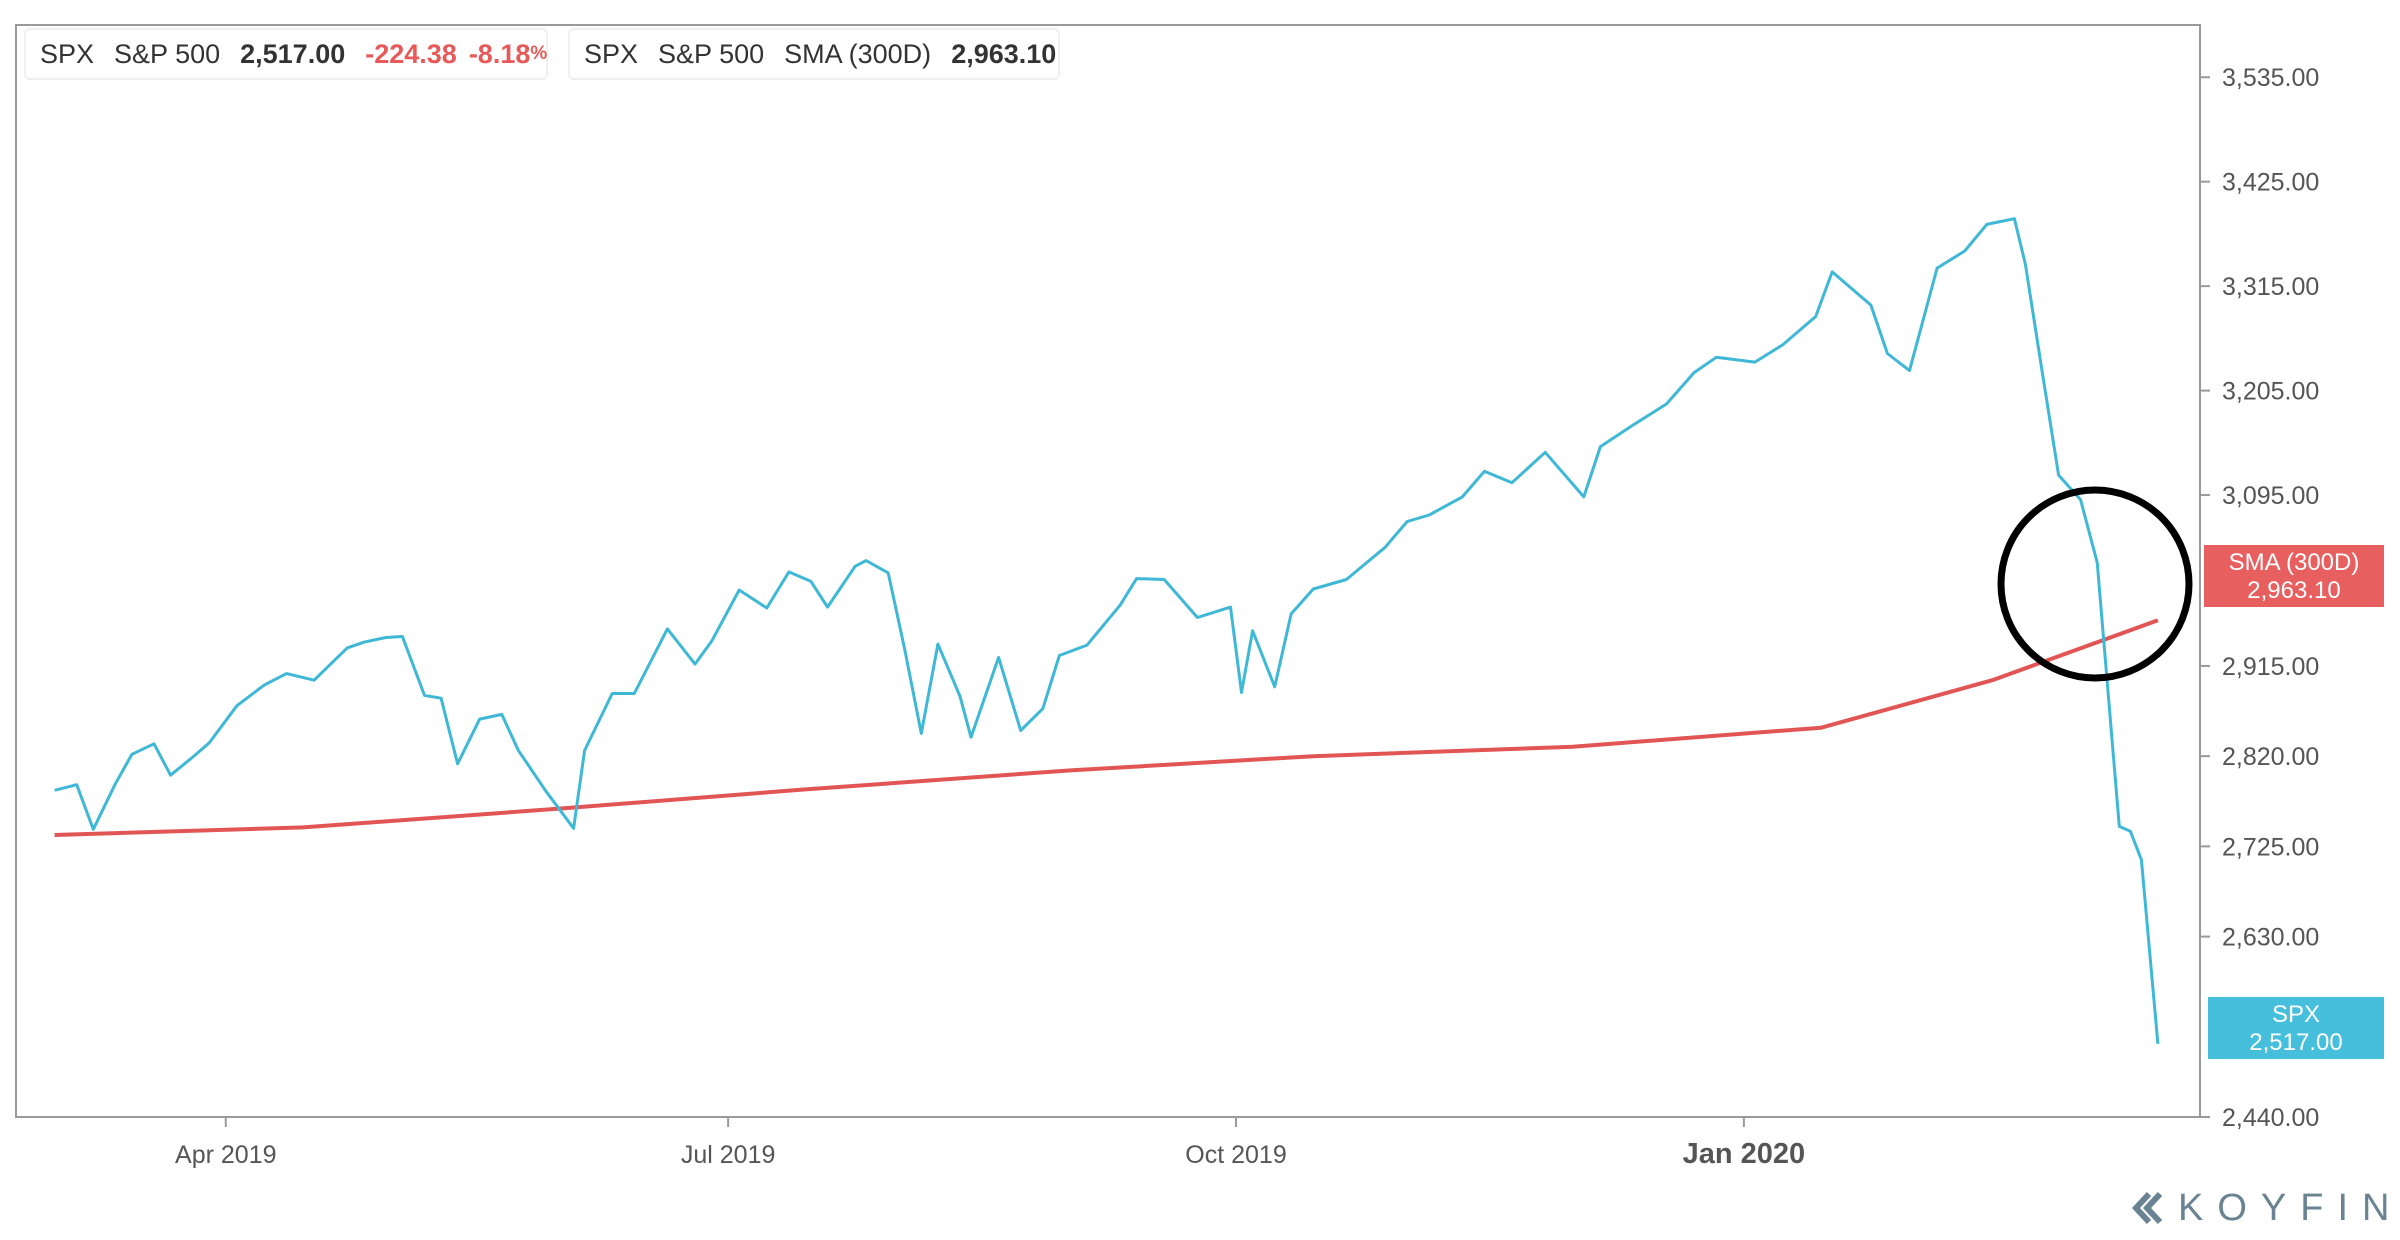 This screenshot has width=2400, height=1240. Describe the element at coordinates (858, 53) in the screenshot. I see `legend-sma-indicator: SMA (300D)` at that location.